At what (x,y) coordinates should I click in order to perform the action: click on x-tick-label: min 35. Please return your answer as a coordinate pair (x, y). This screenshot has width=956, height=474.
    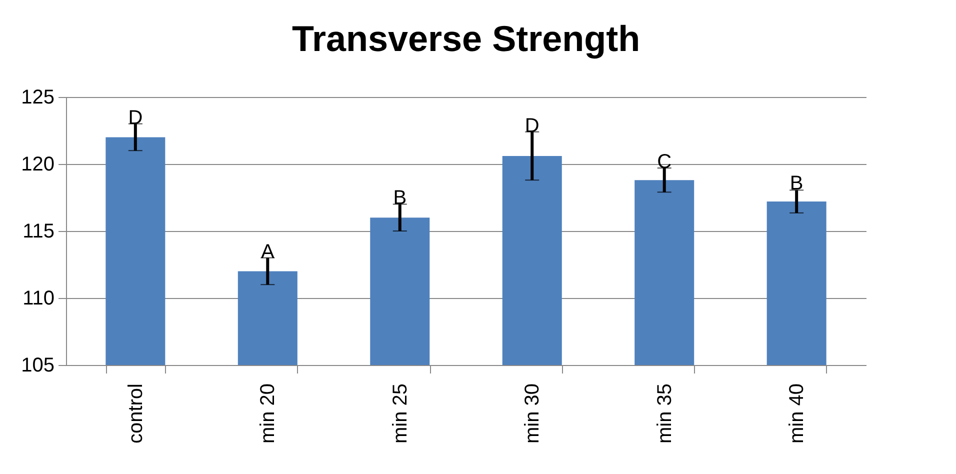
    Looking at the image, I should click on (665, 414).